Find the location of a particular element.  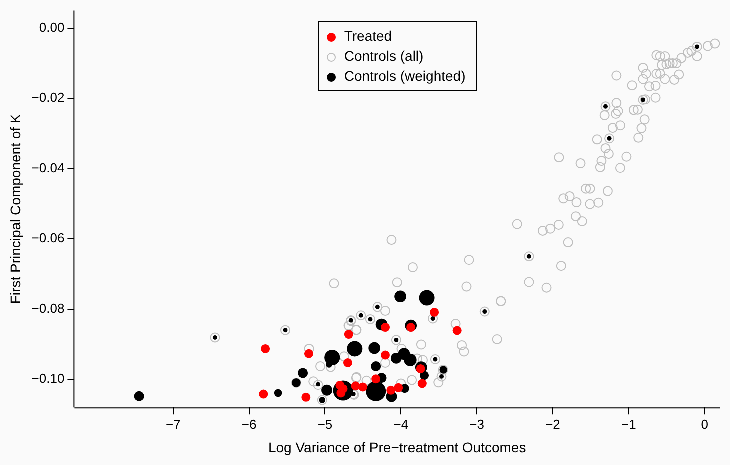

x-tick-label: −1 is located at coordinates (628, 424).